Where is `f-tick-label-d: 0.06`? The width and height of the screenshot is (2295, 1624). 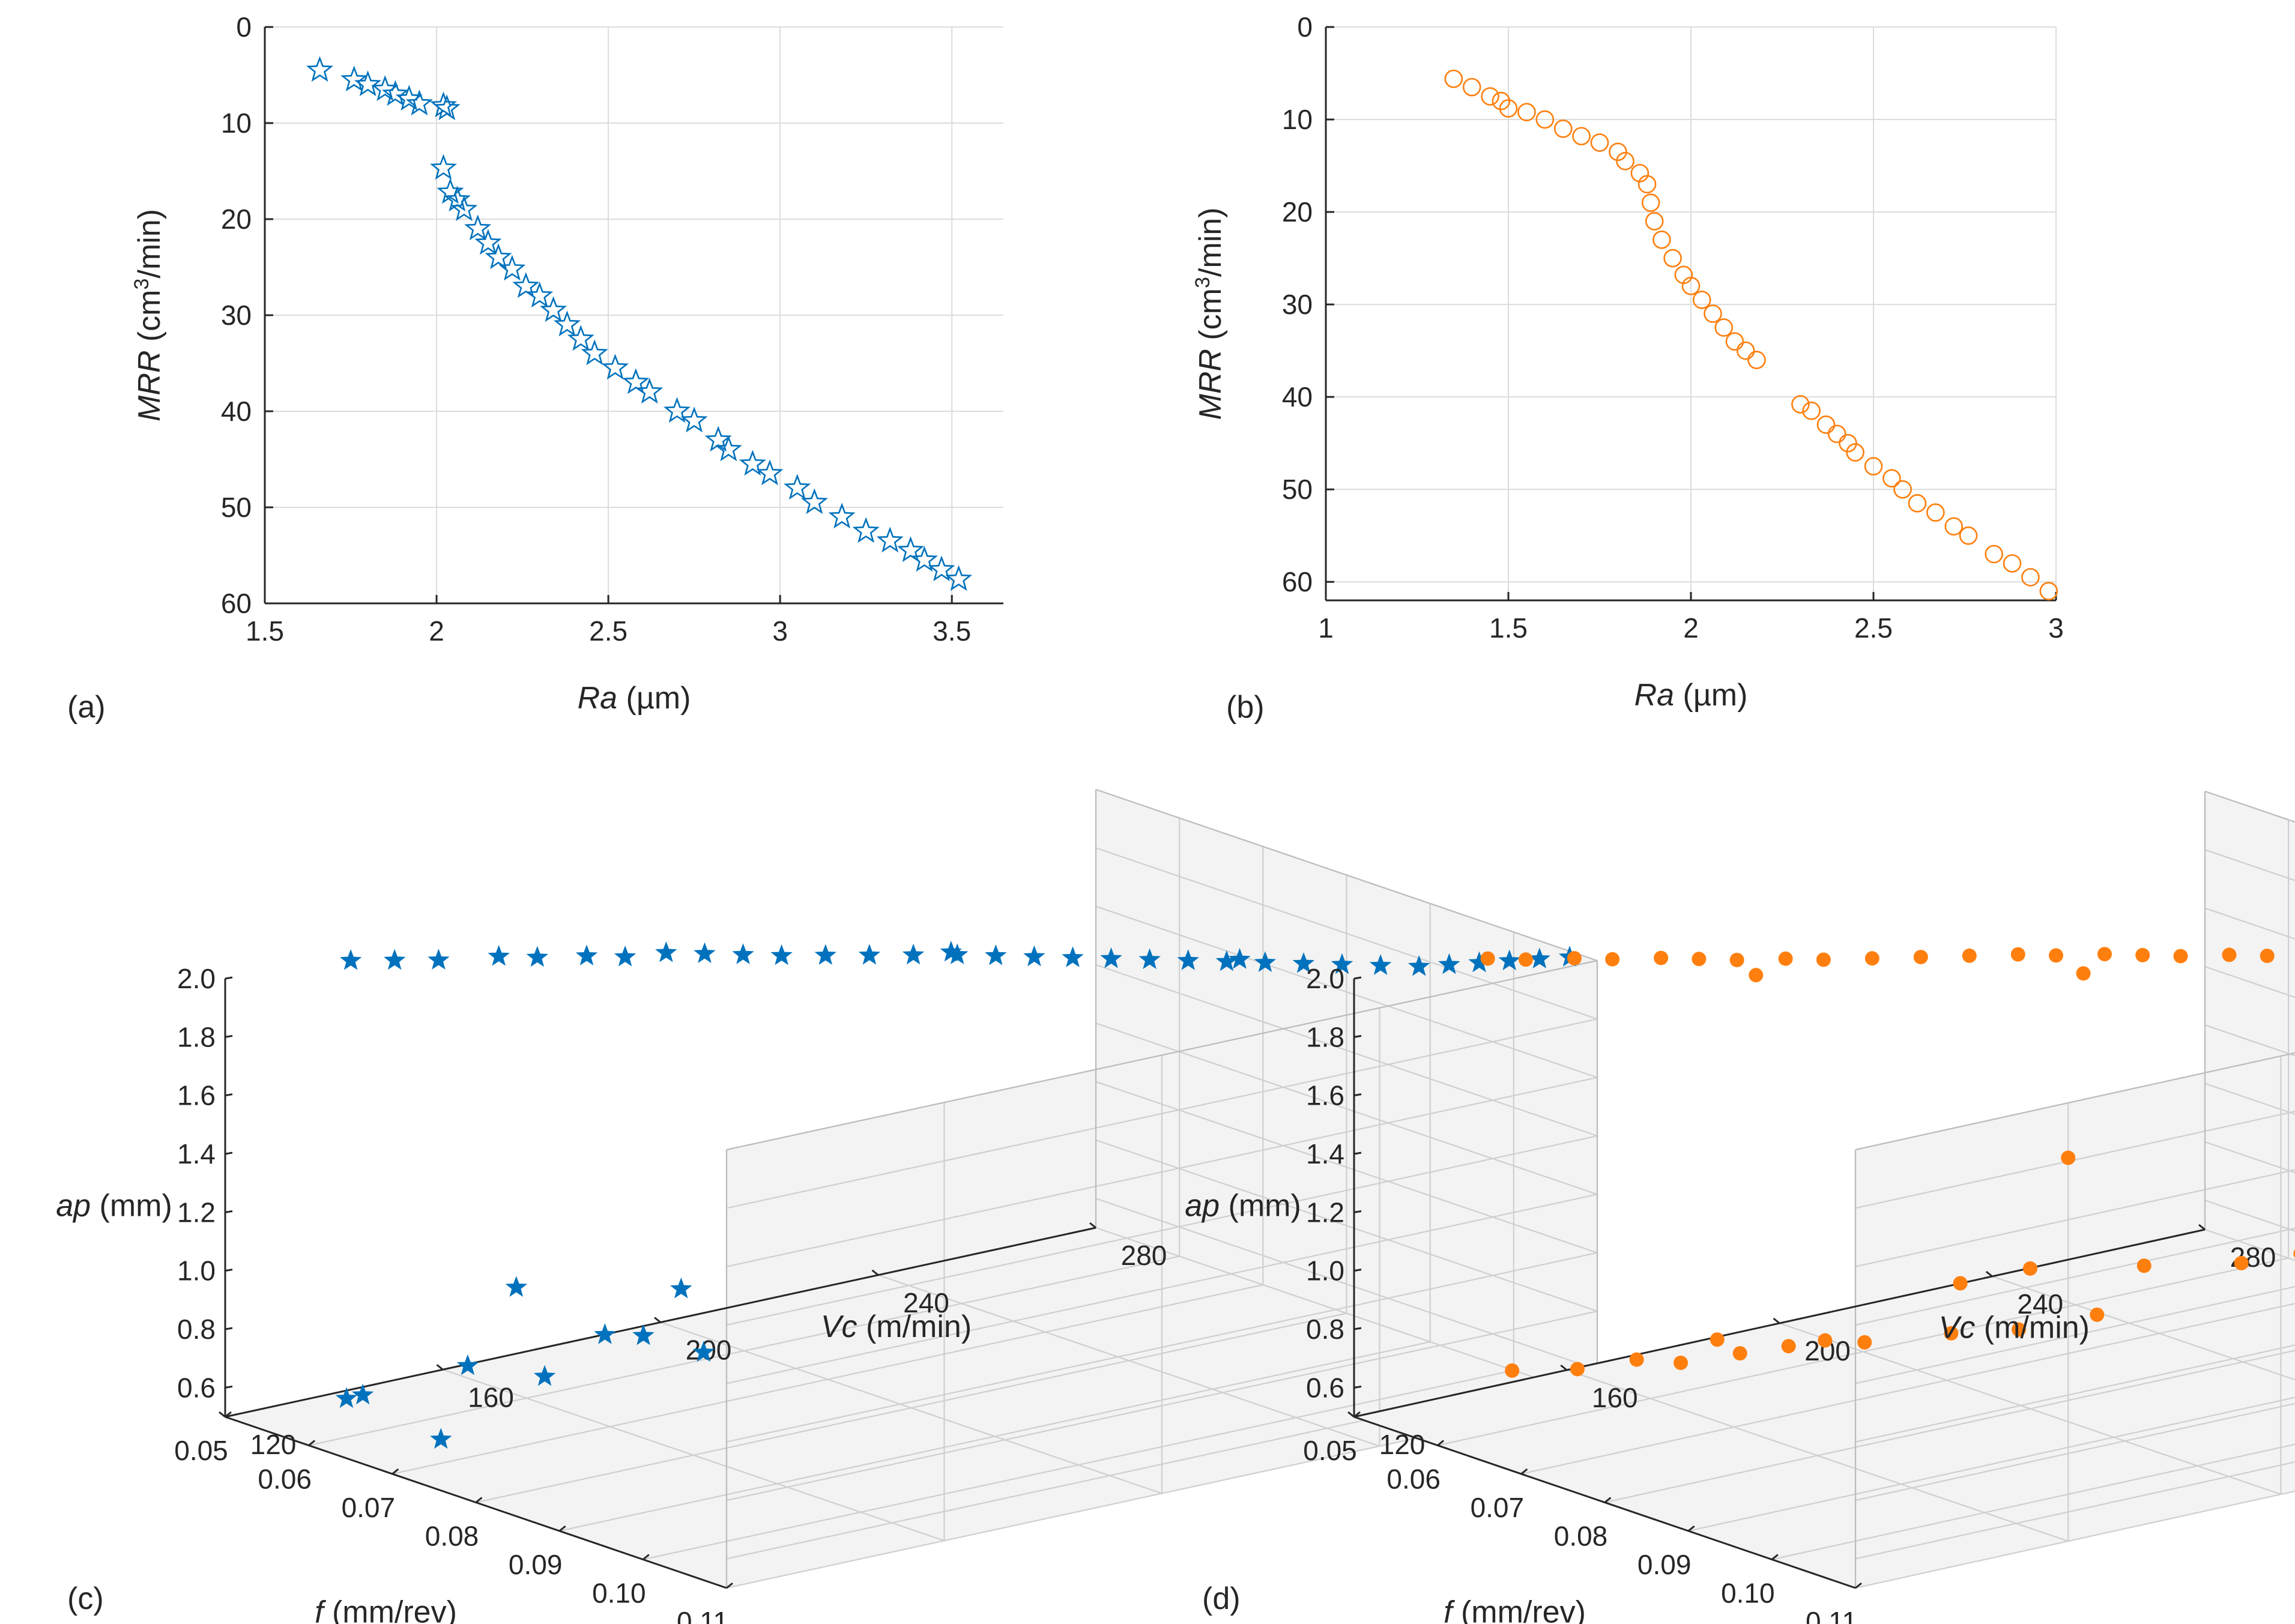
f-tick-label-d: 0.06 is located at coordinates (1414, 1479).